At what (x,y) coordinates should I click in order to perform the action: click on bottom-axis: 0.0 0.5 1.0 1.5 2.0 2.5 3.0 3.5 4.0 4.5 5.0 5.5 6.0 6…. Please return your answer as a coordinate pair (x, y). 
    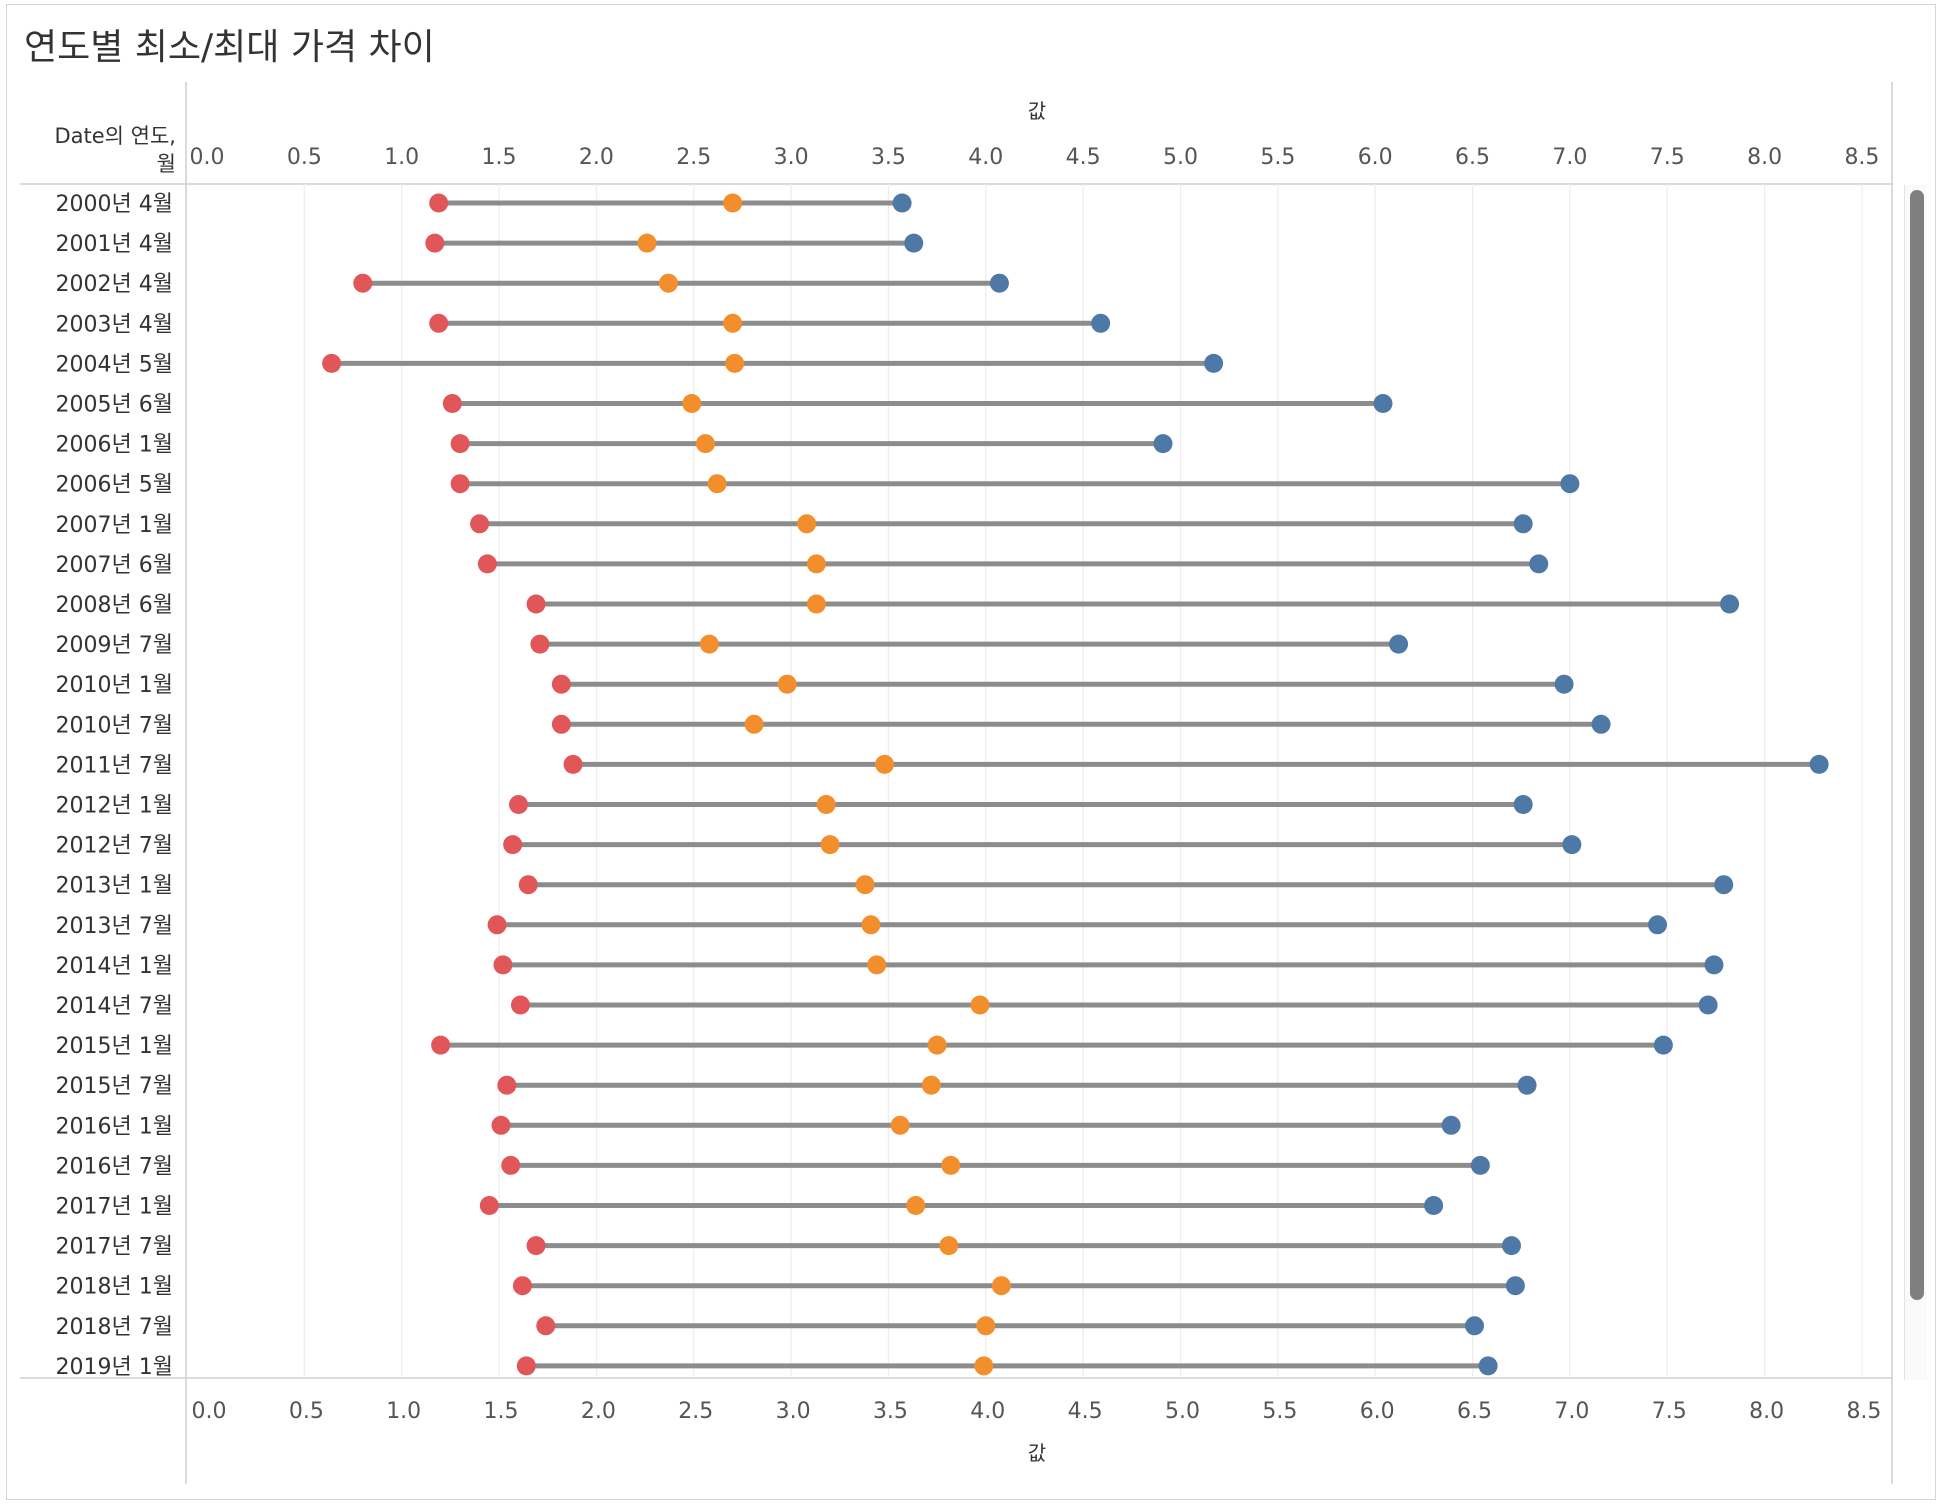
    Looking at the image, I should click on (1037, 1432).